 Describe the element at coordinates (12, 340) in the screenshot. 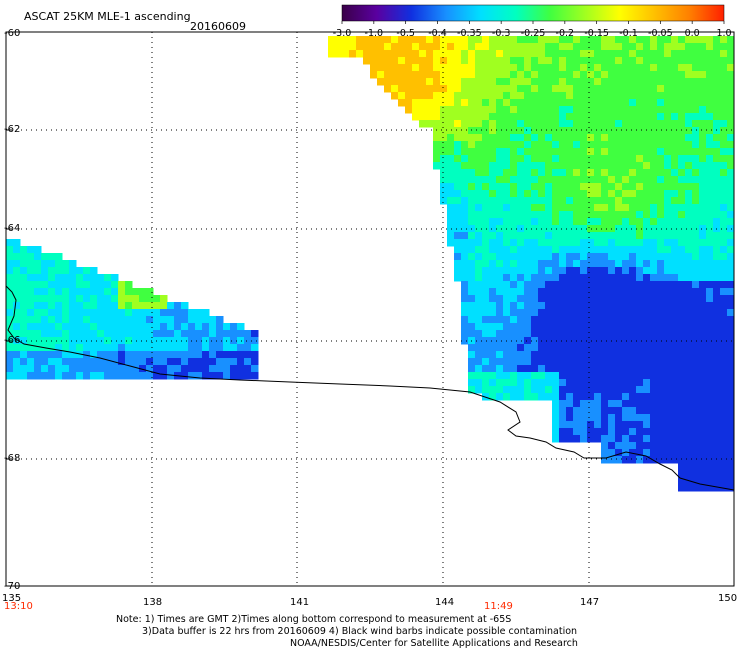

I see `lat-label-66: -66` at that location.